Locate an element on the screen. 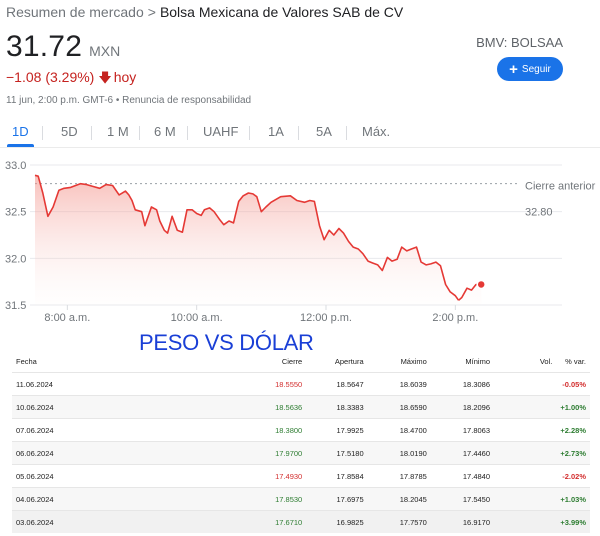  x-tick-label: 2:00 p.m. is located at coordinates (455, 318).